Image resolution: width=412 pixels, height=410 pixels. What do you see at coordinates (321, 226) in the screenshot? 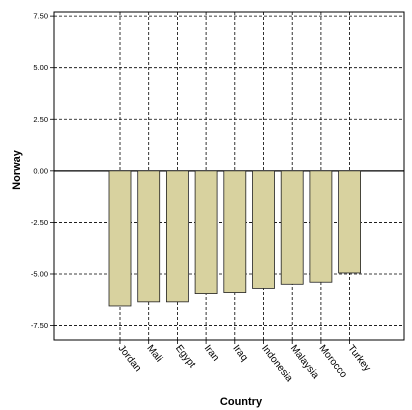
I see `bar-morocco` at bounding box center [321, 226].